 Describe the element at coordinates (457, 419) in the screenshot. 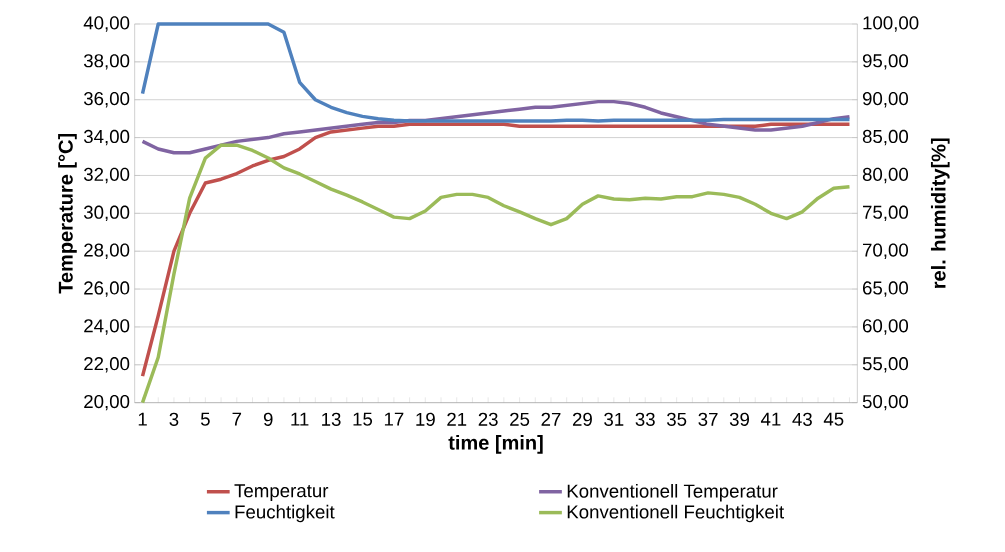

I see `x-tick-label: 21` at that location.